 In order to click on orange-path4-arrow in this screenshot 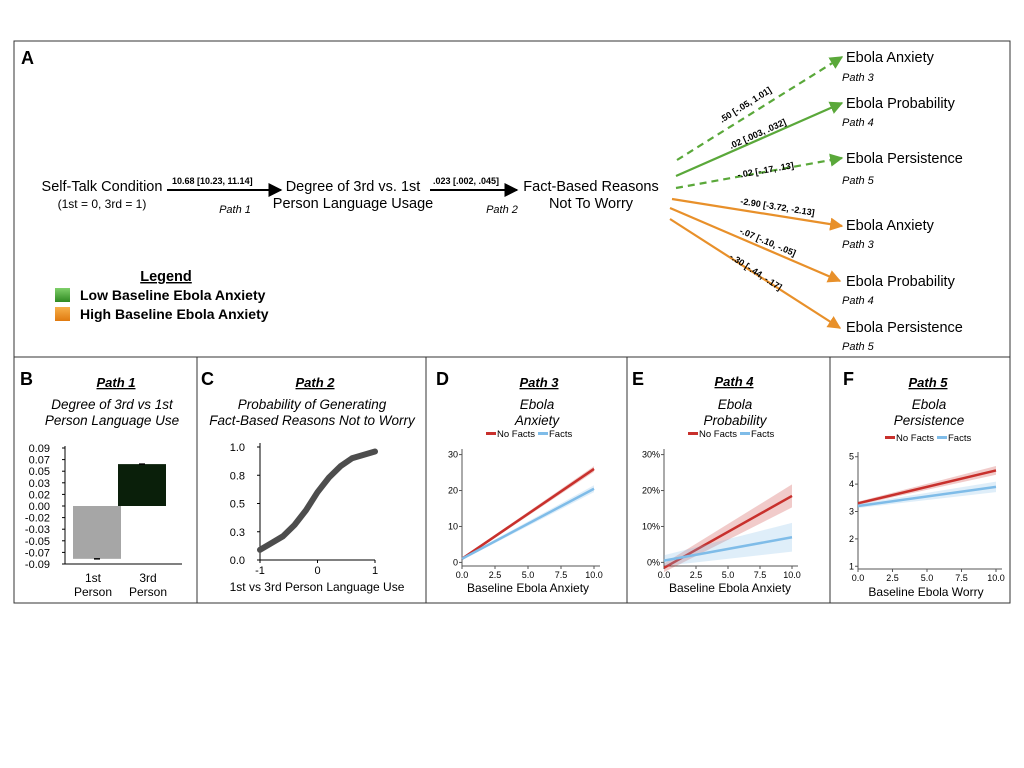, I will do `click(755, 244)`.